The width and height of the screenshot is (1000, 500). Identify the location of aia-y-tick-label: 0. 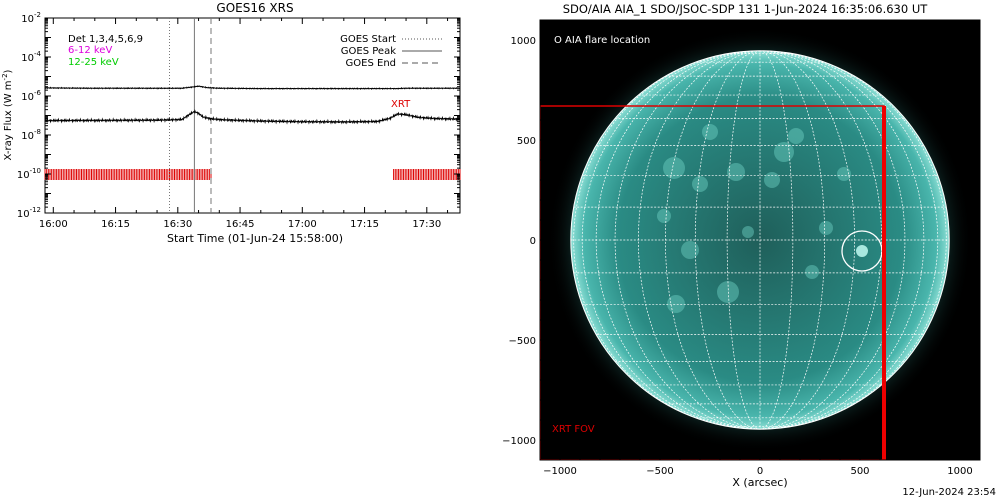
(533, 241).